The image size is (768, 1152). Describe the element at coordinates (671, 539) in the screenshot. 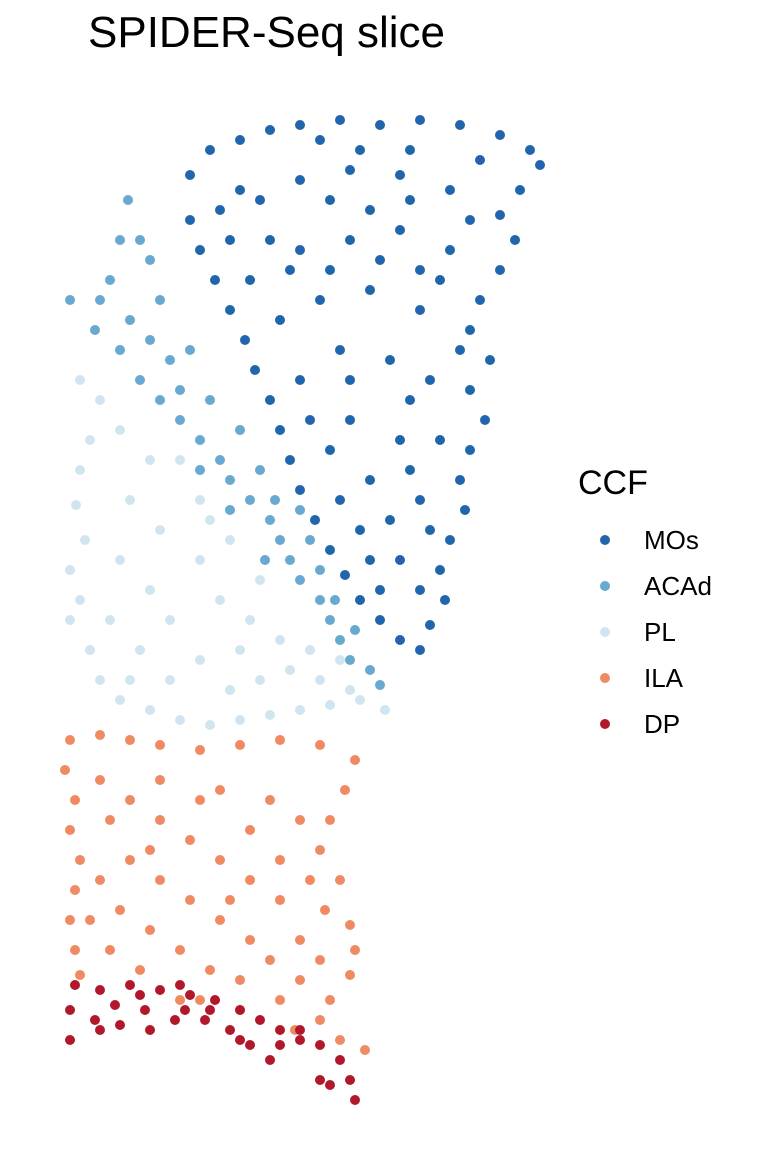

I see `legend-label-mos: MOs` at that location.